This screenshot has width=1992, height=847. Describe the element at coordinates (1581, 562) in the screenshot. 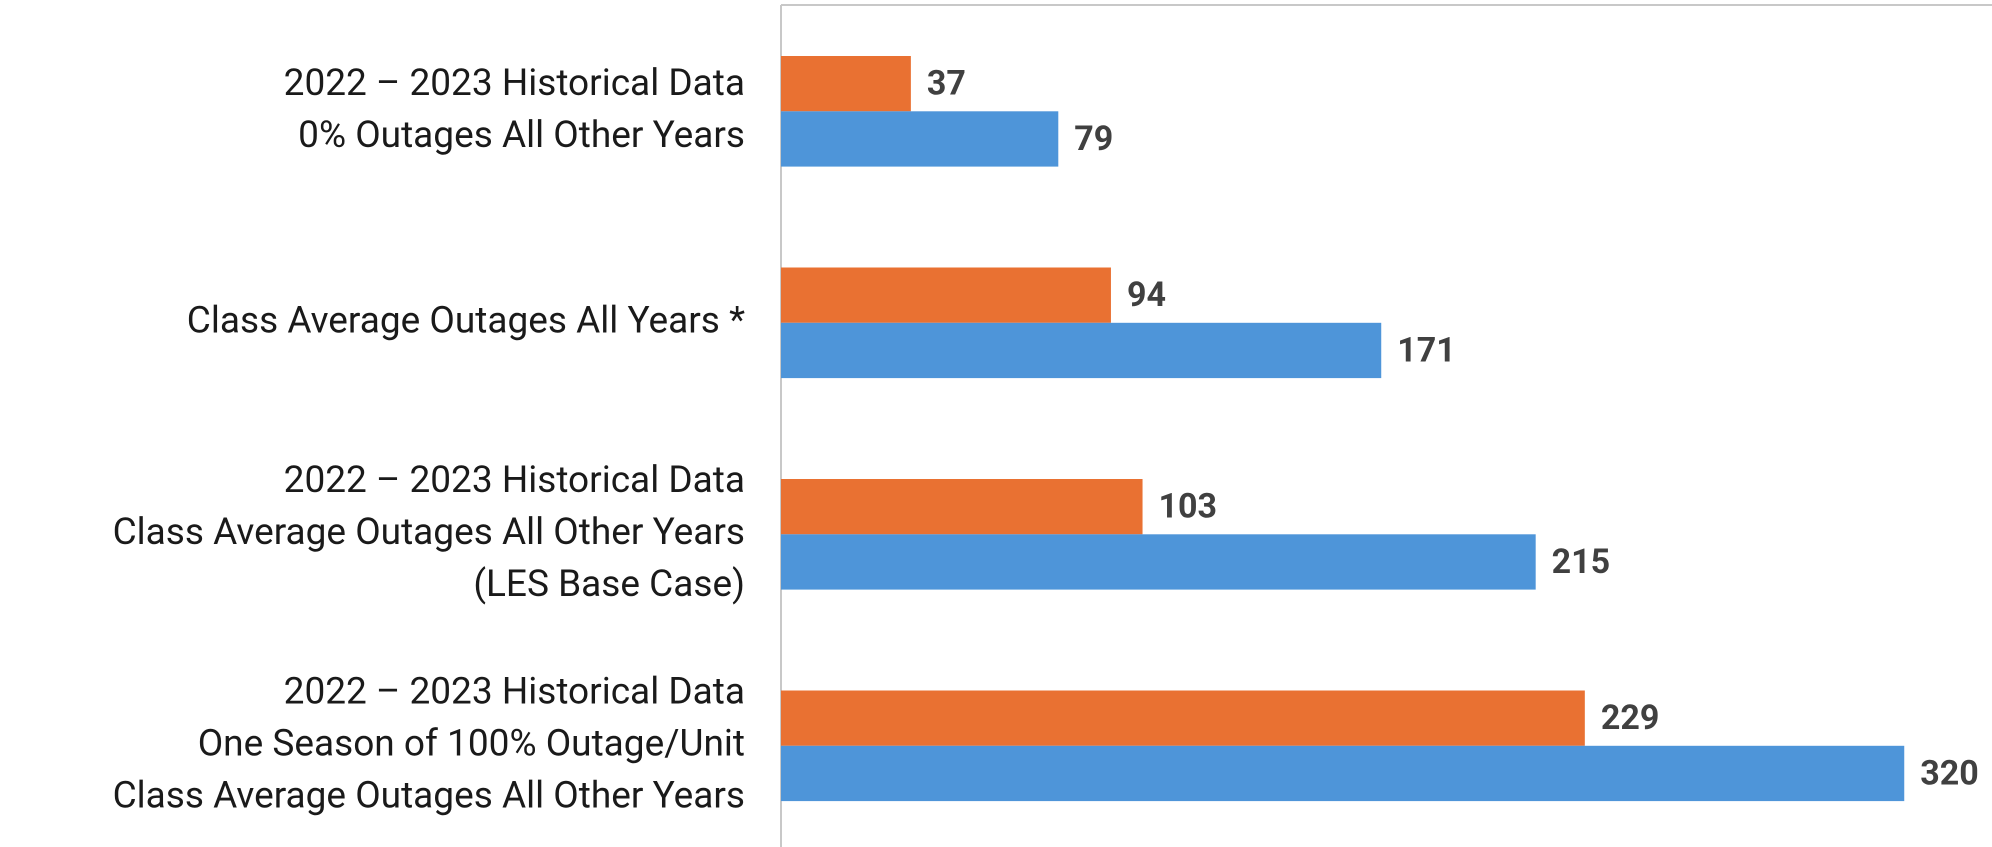

I see `value-label: 215` at that location.